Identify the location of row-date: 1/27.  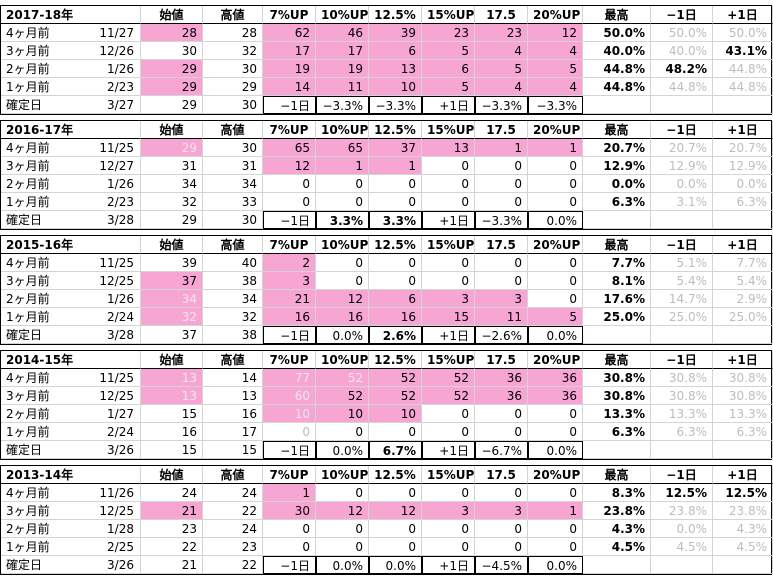
(120, 414).